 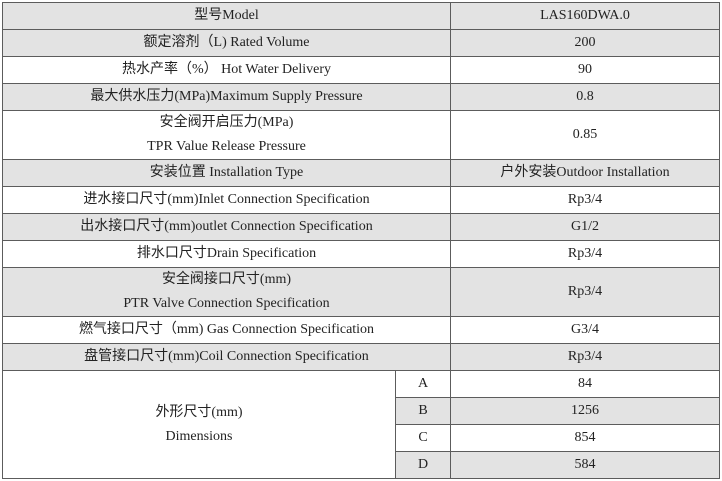 What do you see at coordinates (585, 357) in the screenshot?
I see `coil-connection-value: Rp3/4` at bounding box center [585, 357].